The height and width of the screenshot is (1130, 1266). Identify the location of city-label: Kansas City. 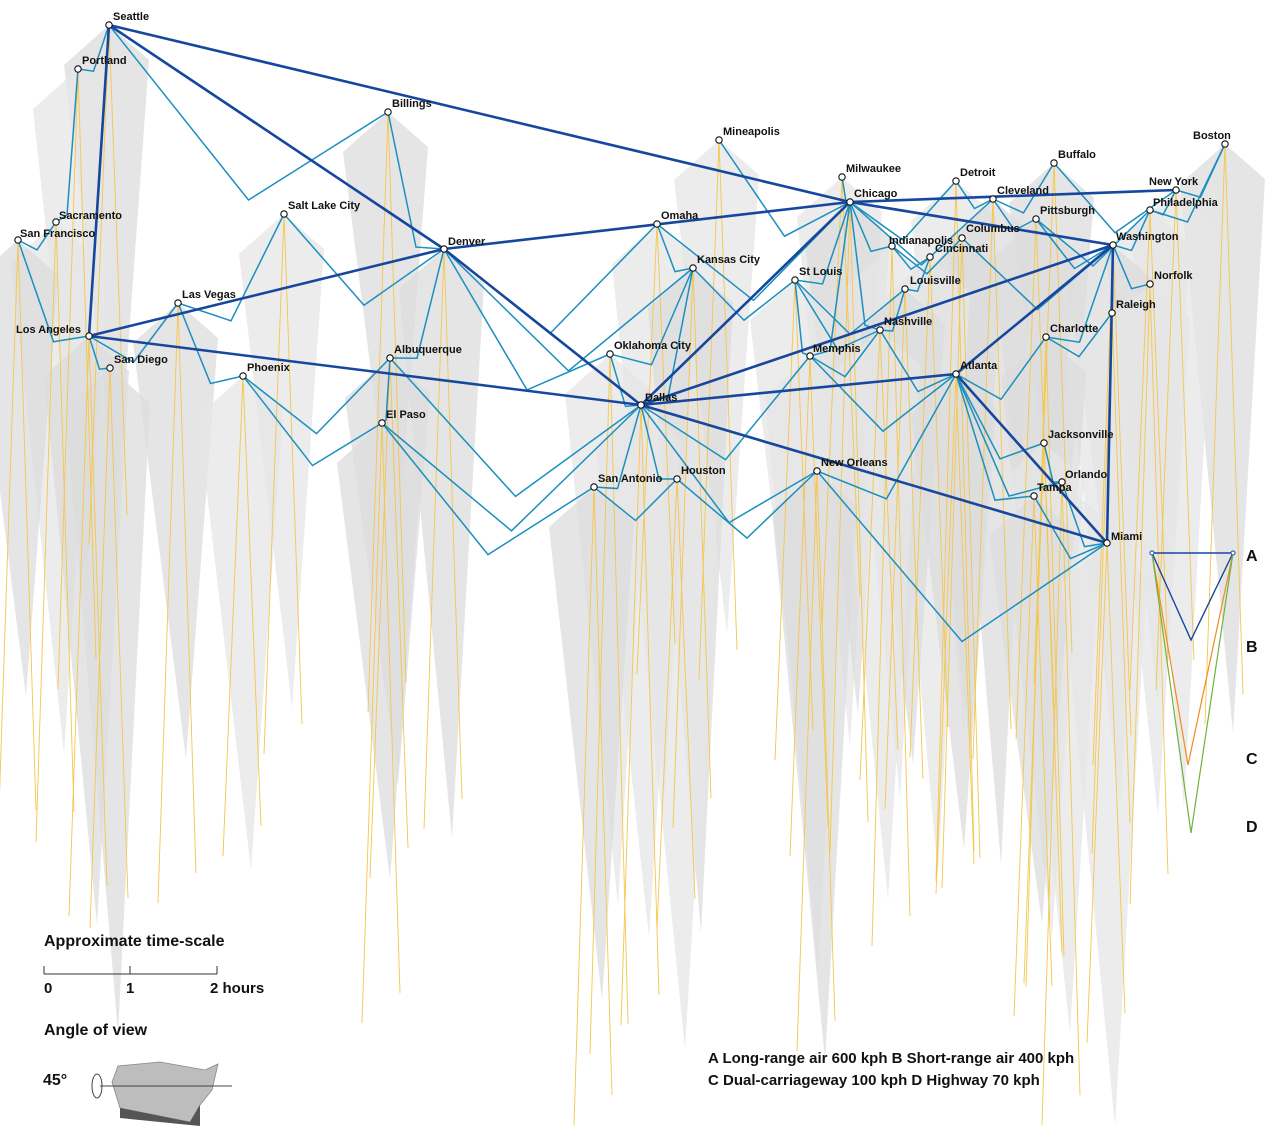
(729, 260).